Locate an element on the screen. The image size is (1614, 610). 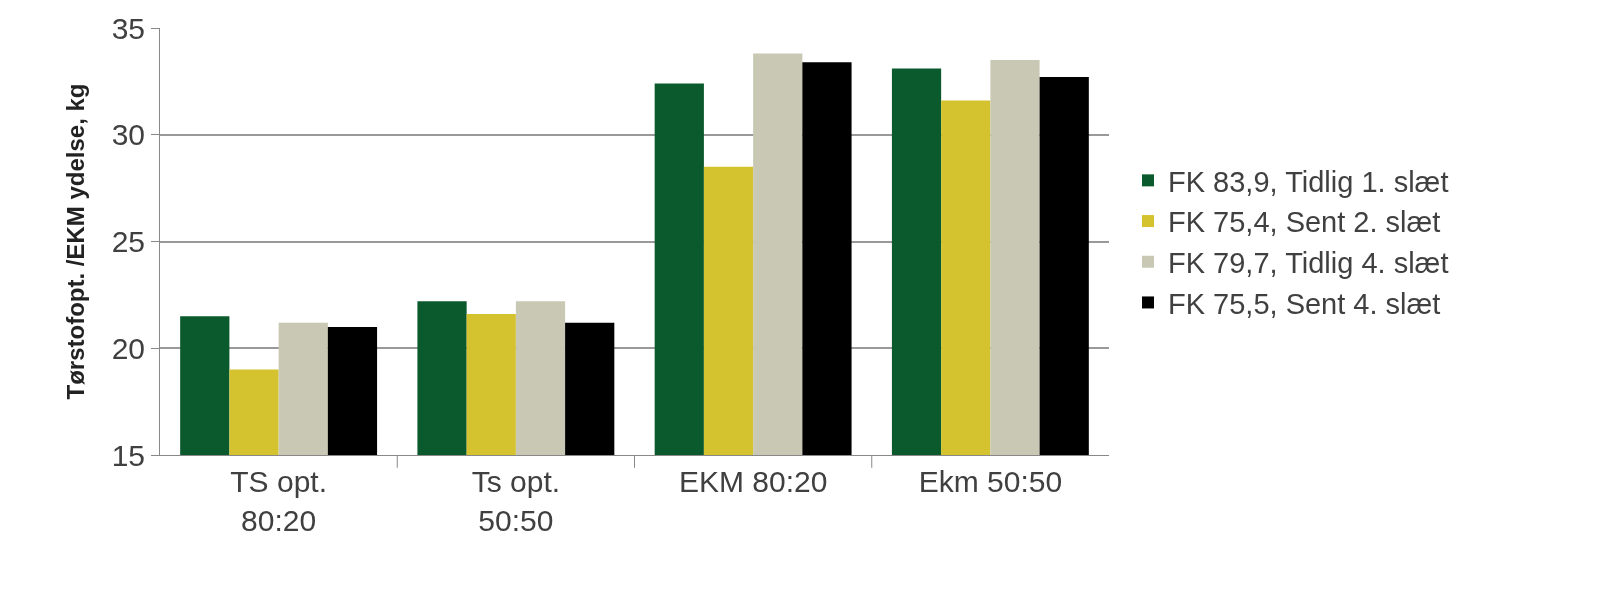
x-tick-label: Ts opt. 50:50 is located at coordinates (516, 501).